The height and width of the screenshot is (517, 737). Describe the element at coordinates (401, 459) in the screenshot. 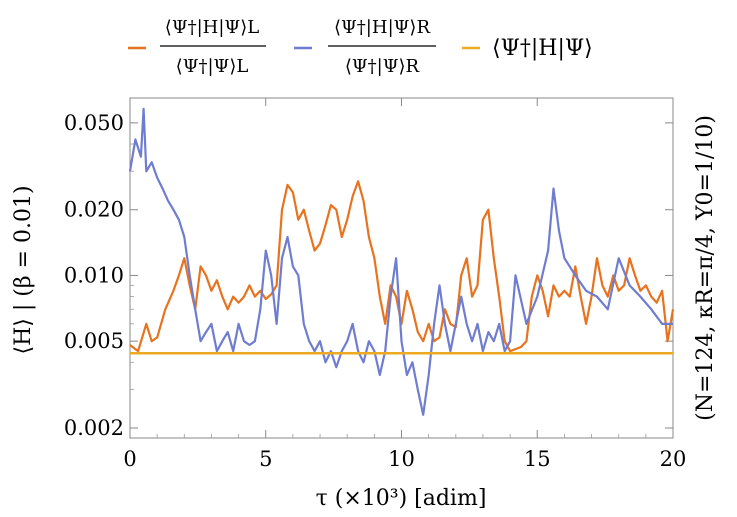

I see `x-tick-label: 10` at that location.